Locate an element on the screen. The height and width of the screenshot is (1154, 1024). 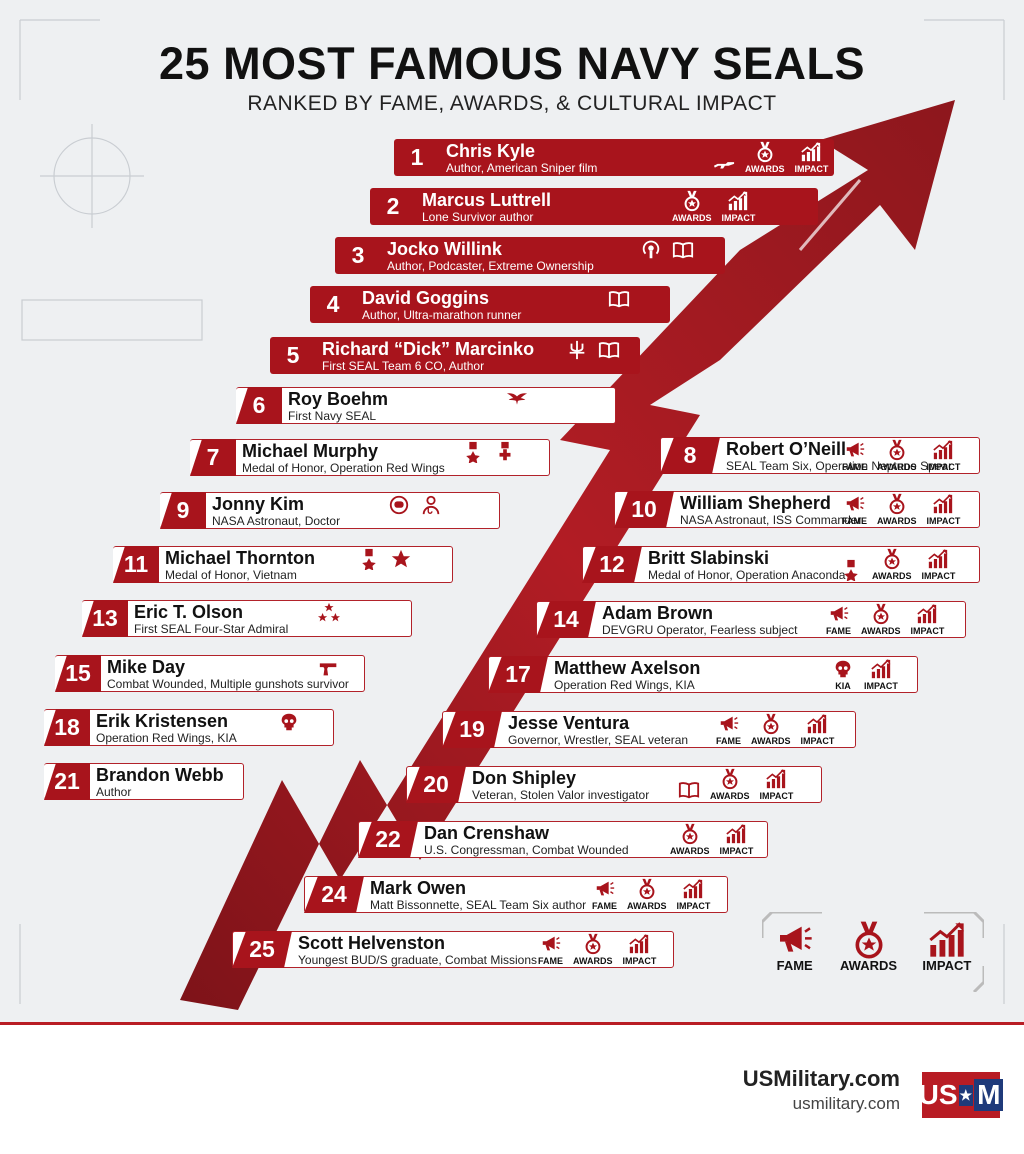
usm-logo: US ★ M is located at coordinates (961, 1095).